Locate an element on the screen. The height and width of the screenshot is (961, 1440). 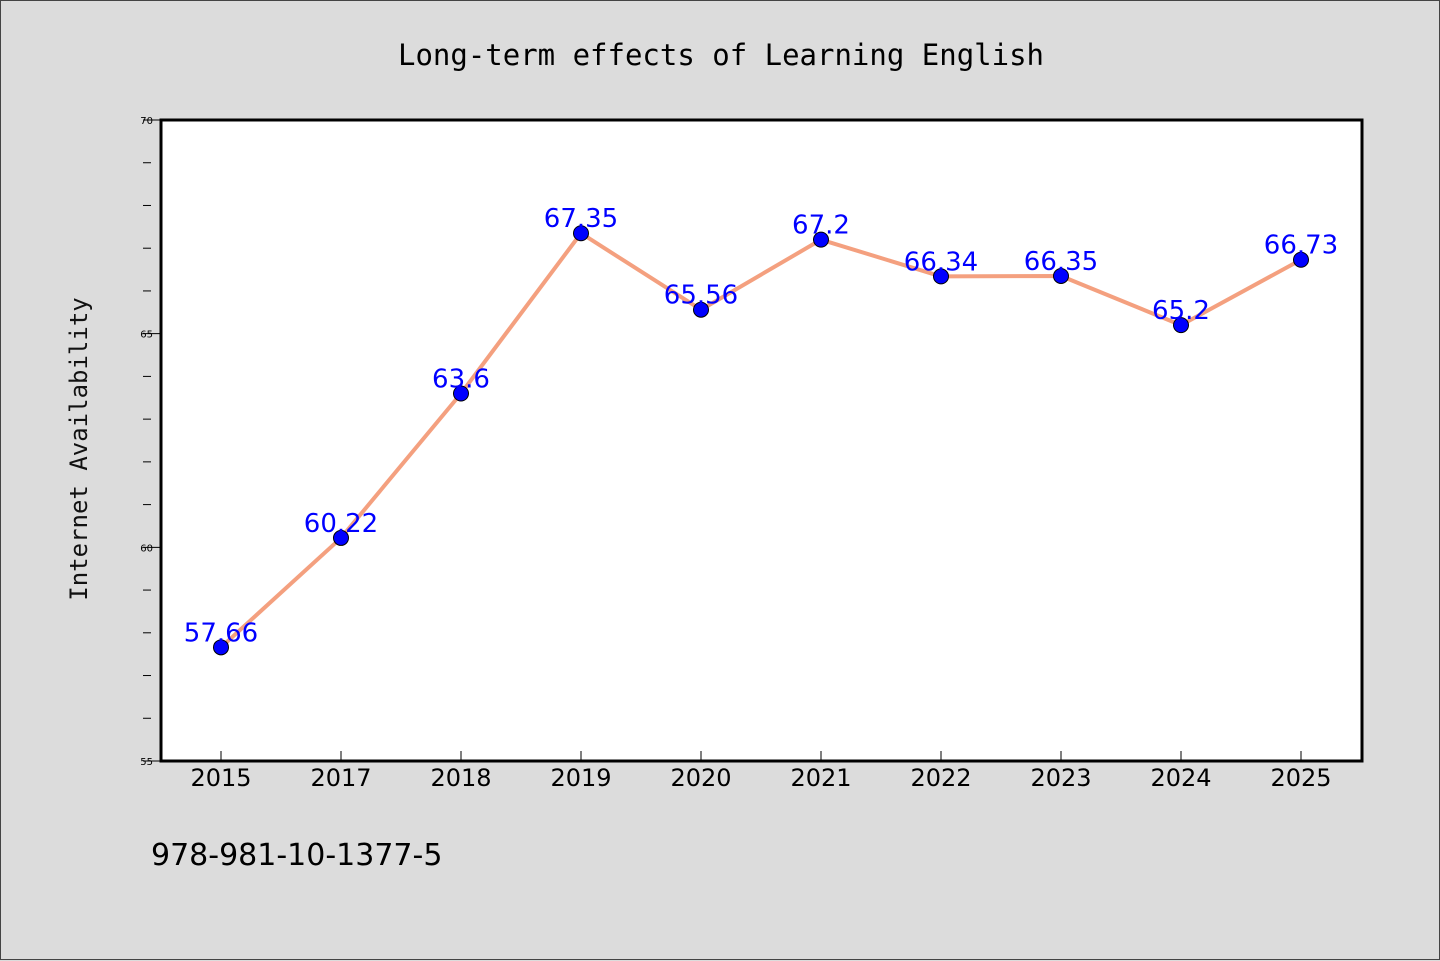
data-label: 60.22 is located at coordinates (341, 524).